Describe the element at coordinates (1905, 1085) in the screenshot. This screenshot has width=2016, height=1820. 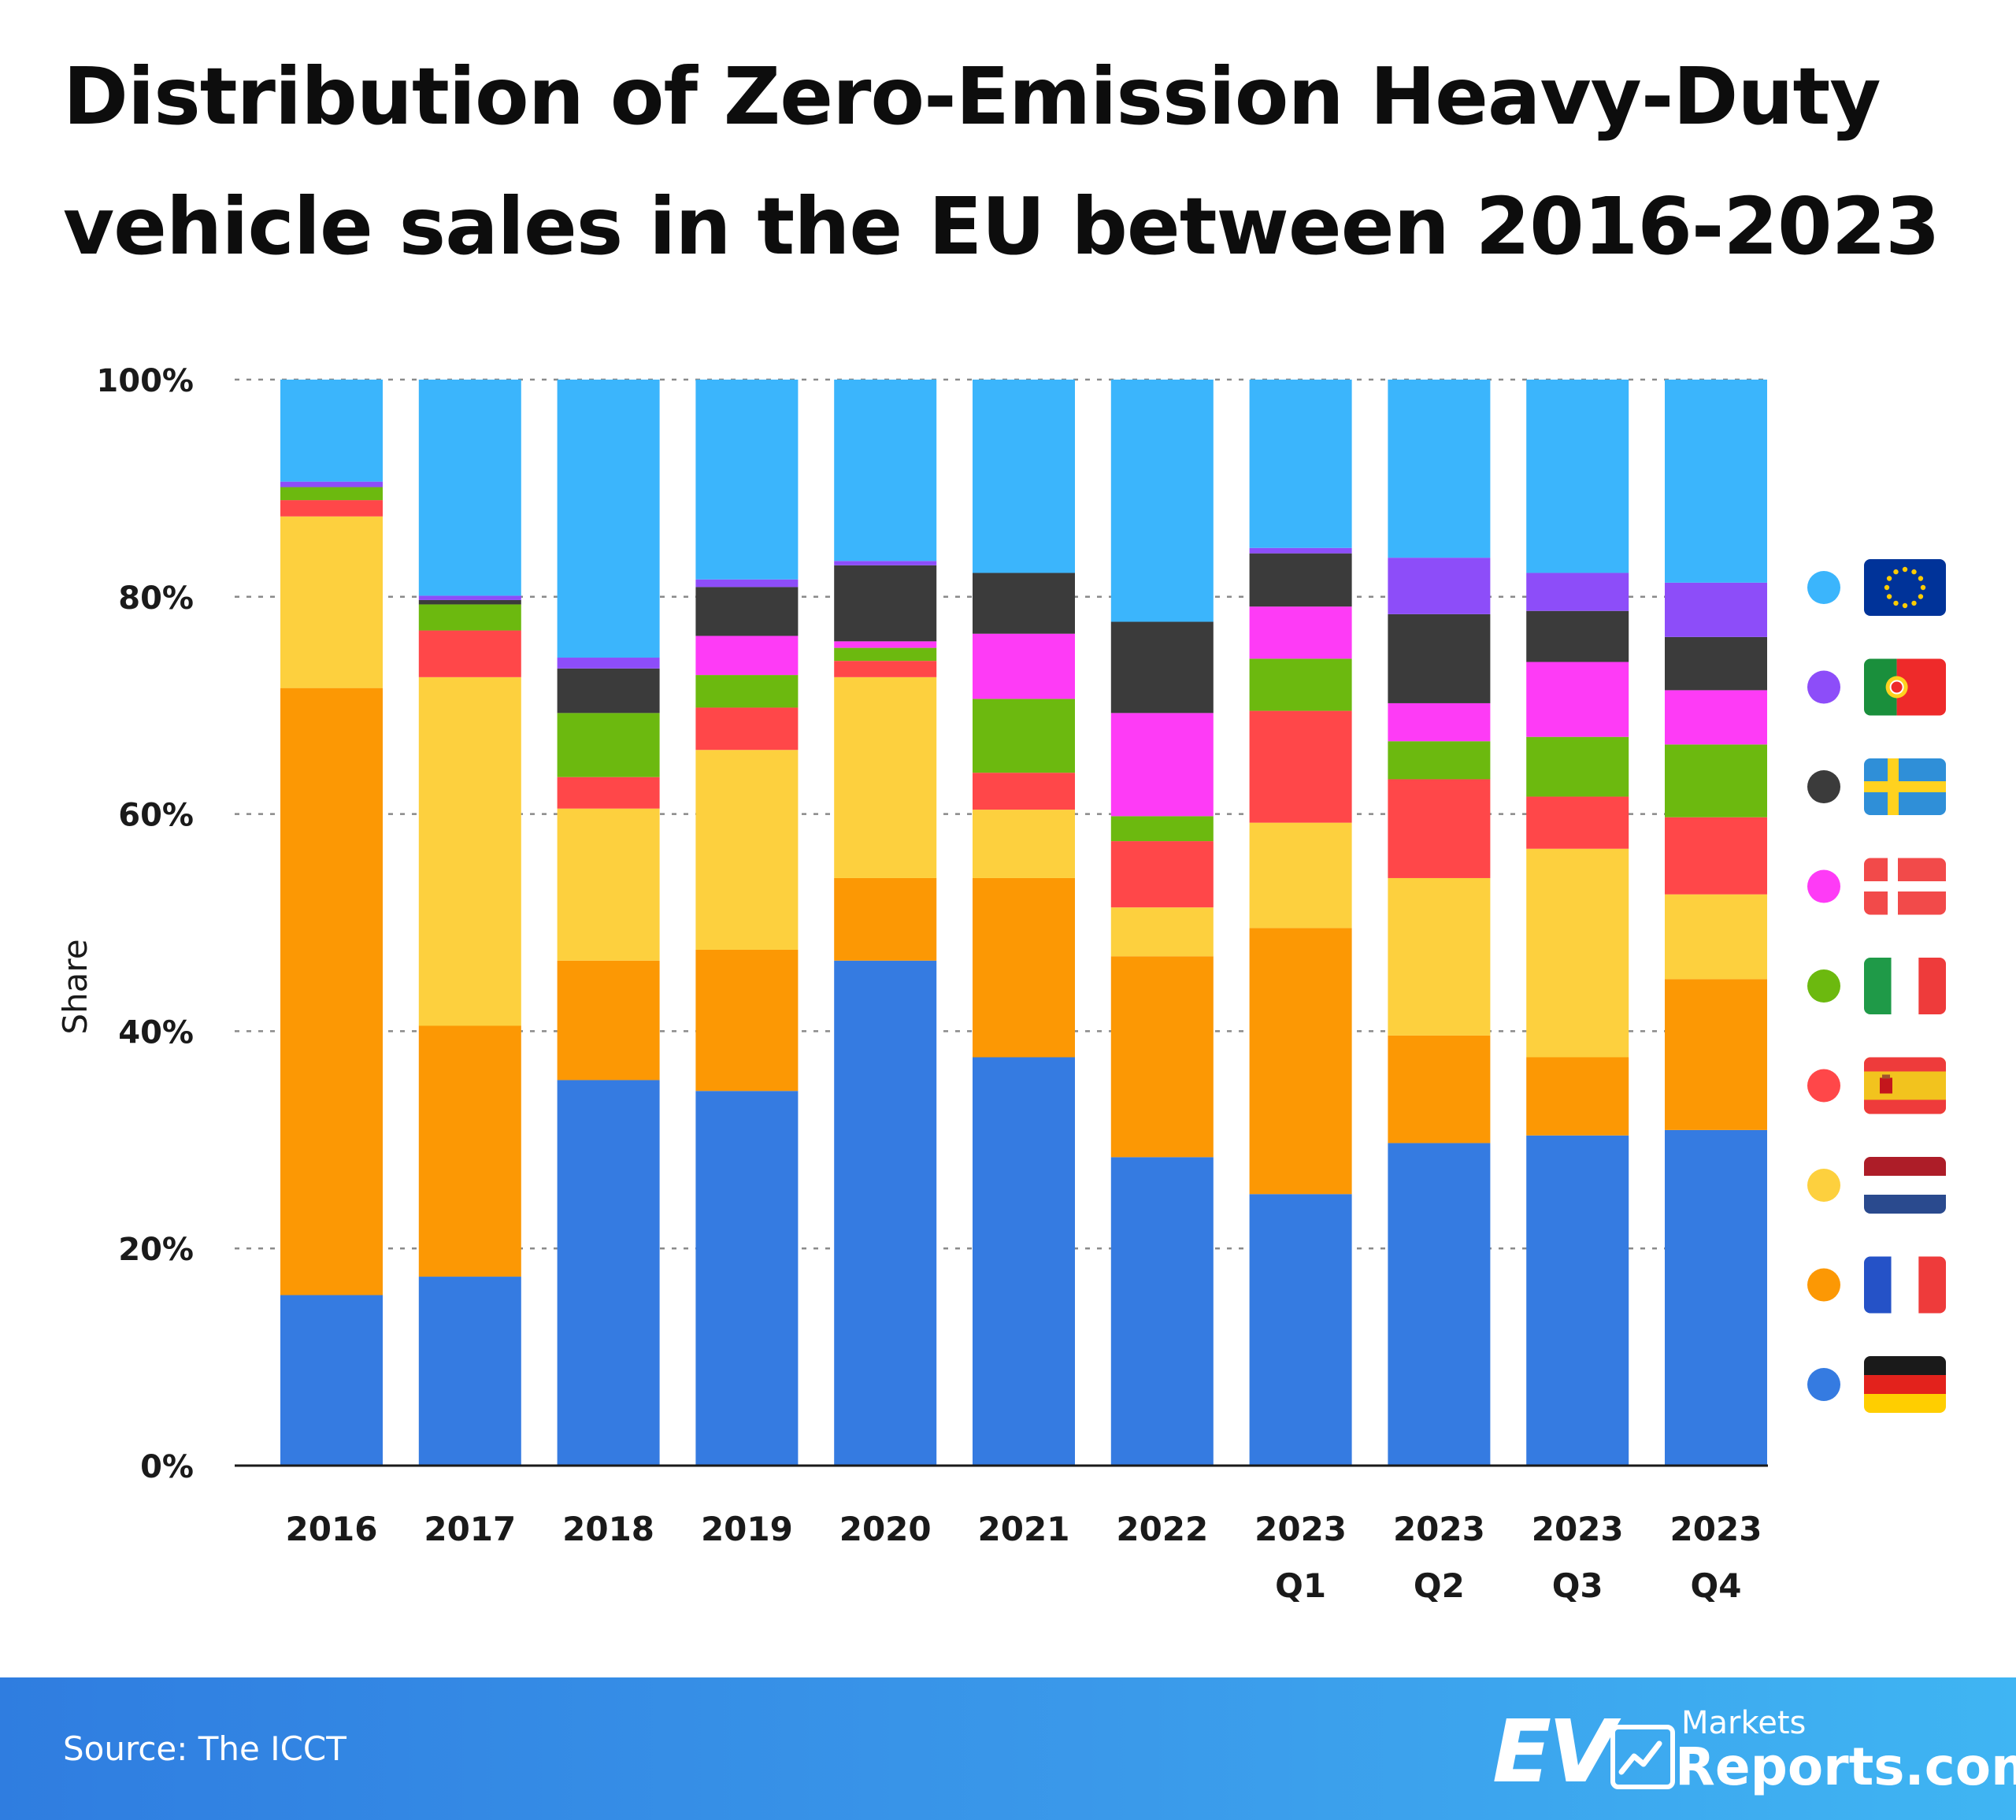
I see `spain-flag-icon` at that location.